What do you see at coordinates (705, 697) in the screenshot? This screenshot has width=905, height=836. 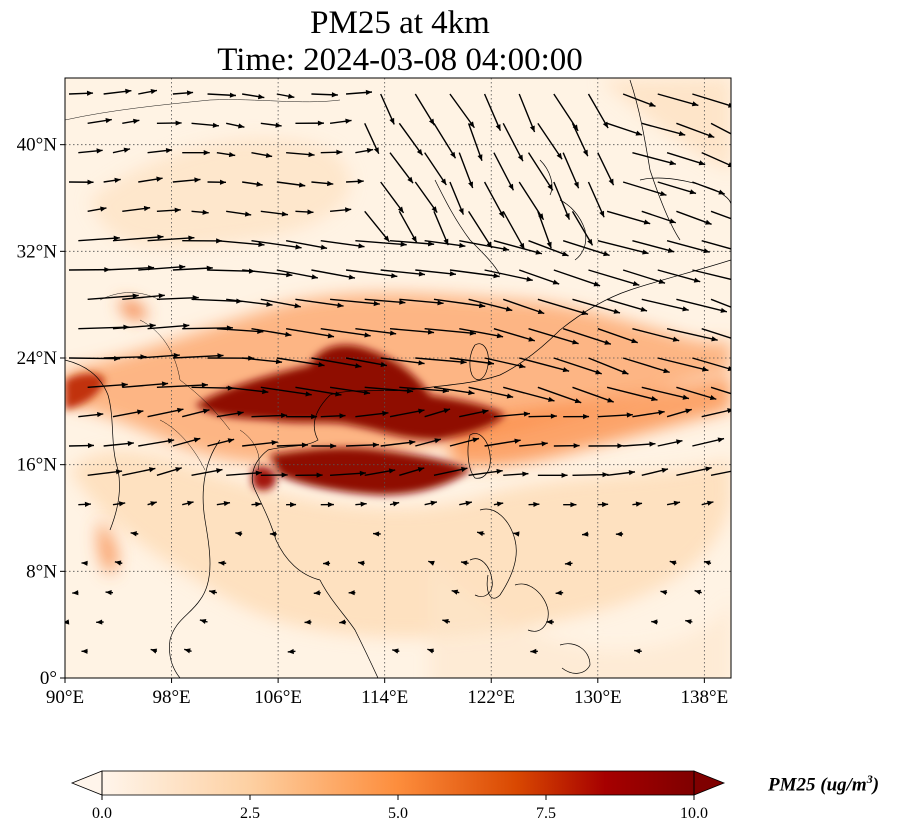 I see `lon-tick-label: 138°E` at bounding box center [705, 697].